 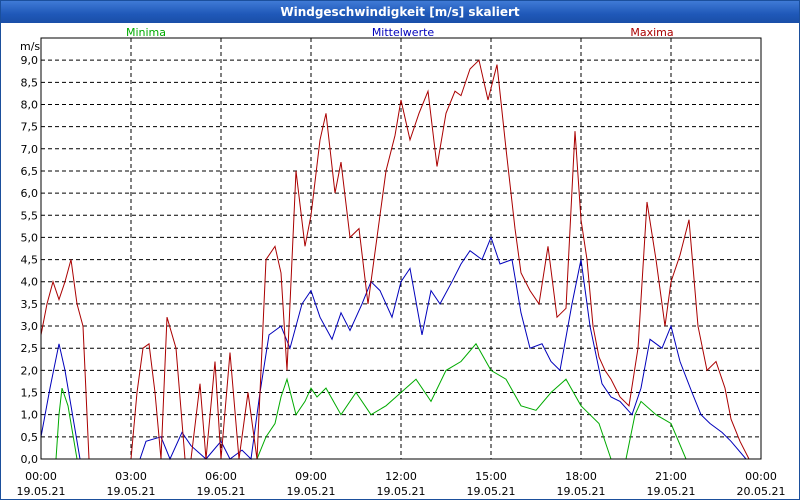 I want to click on legend: Minima Mittelwerte Maxima, so click(x=400, y=32).